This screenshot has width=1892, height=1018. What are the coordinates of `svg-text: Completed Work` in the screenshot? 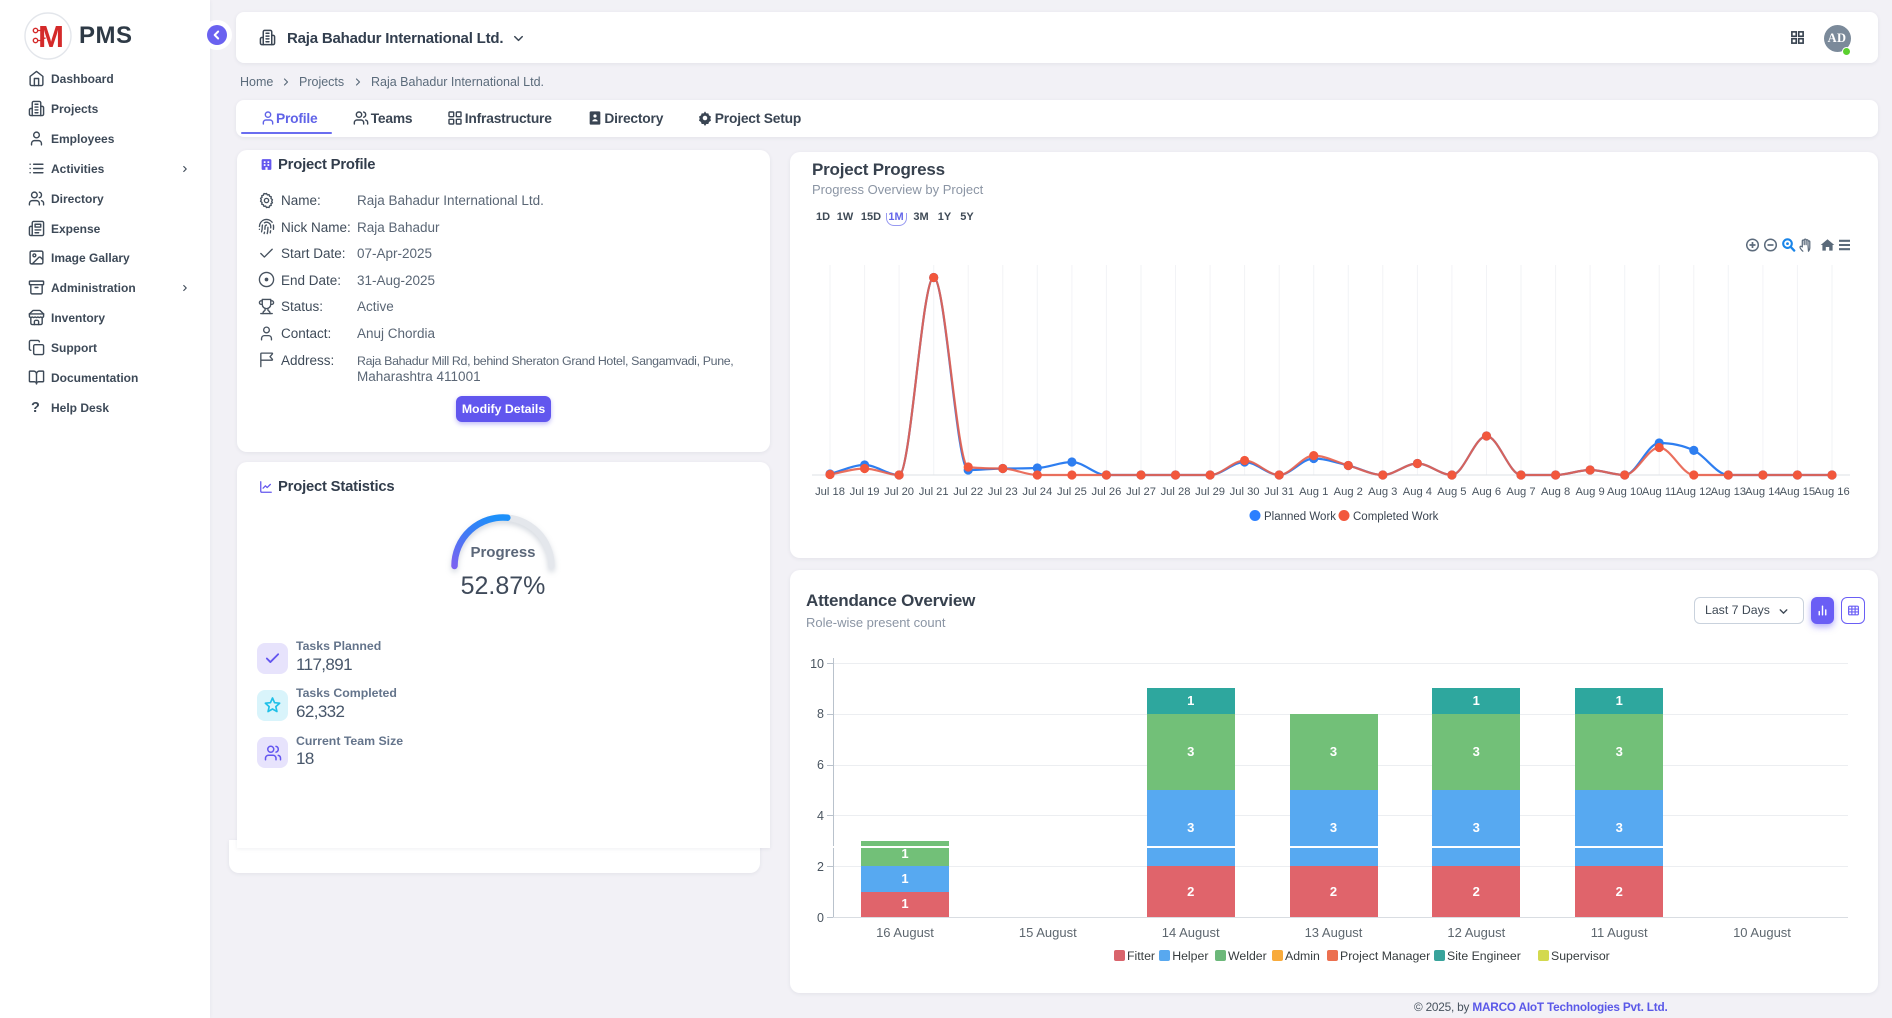 It's located at (1396, 517).